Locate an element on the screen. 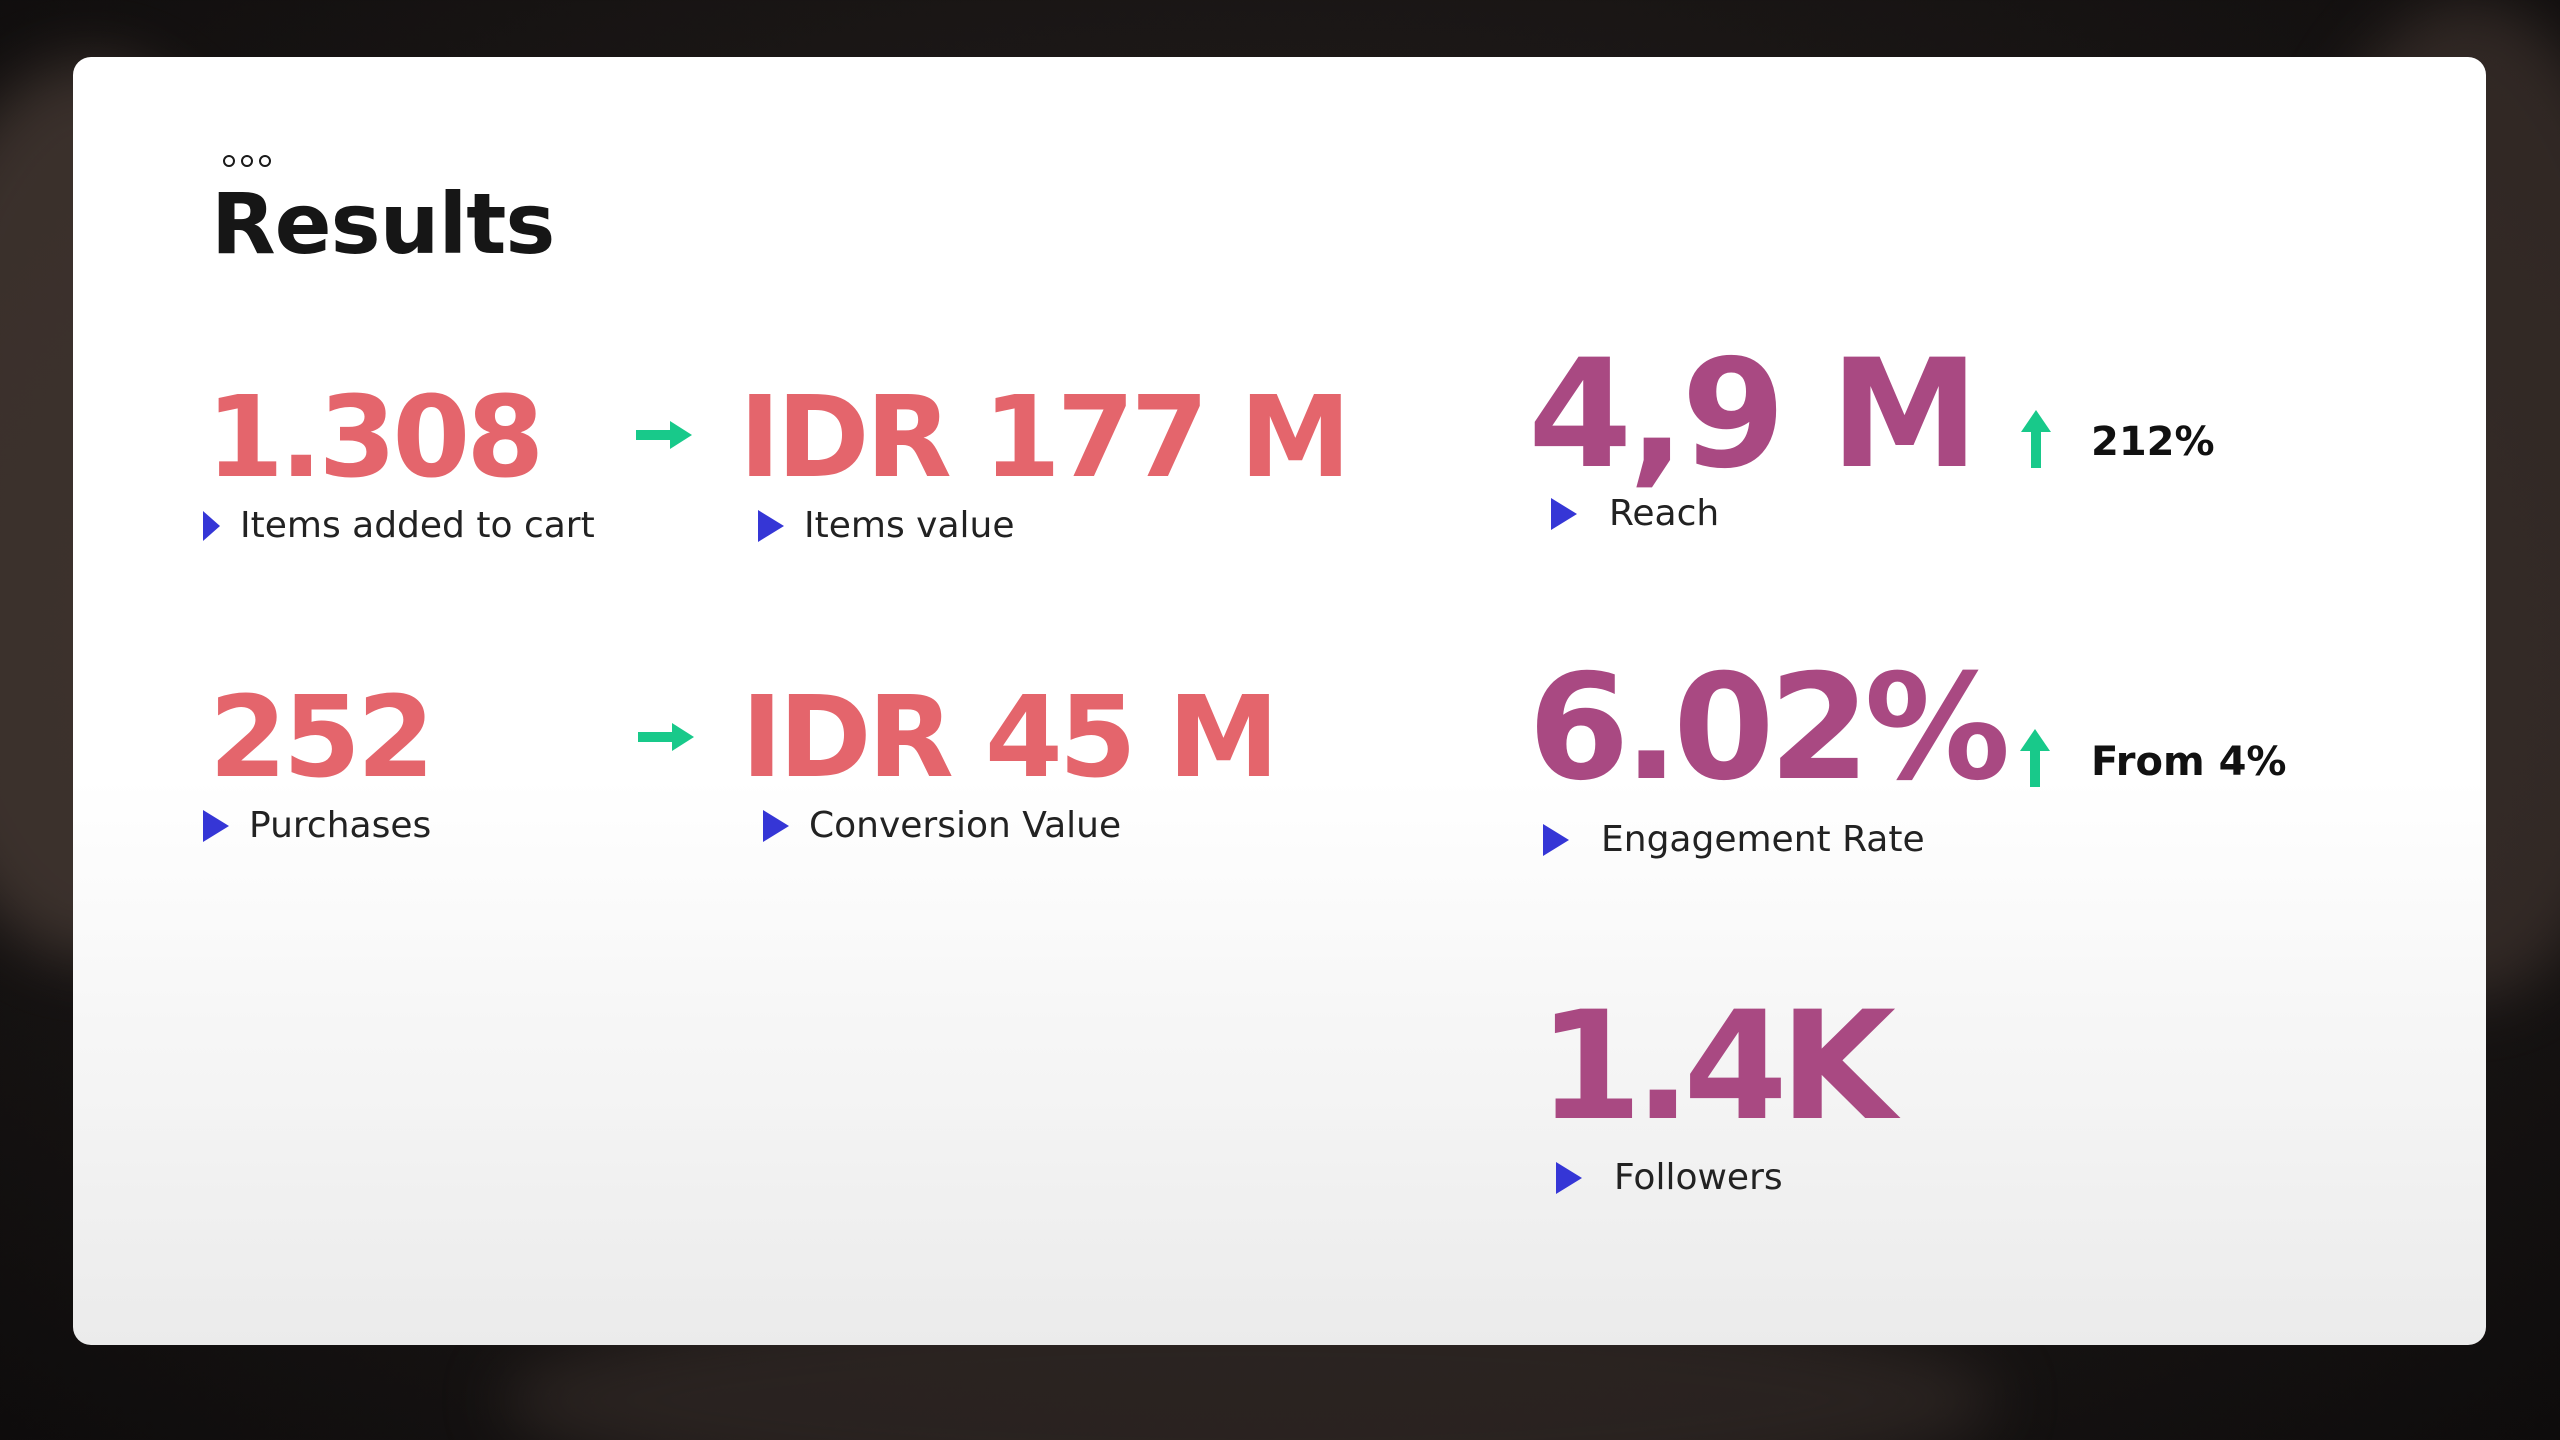 The image size is (2560, 1440). purchases-value: 252 is located at coordinates (322, 738).